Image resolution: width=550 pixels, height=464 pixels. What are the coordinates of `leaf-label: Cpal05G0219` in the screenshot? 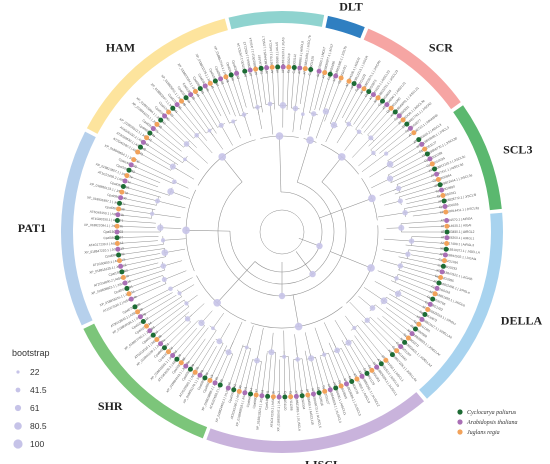 It's located at (288, 63).